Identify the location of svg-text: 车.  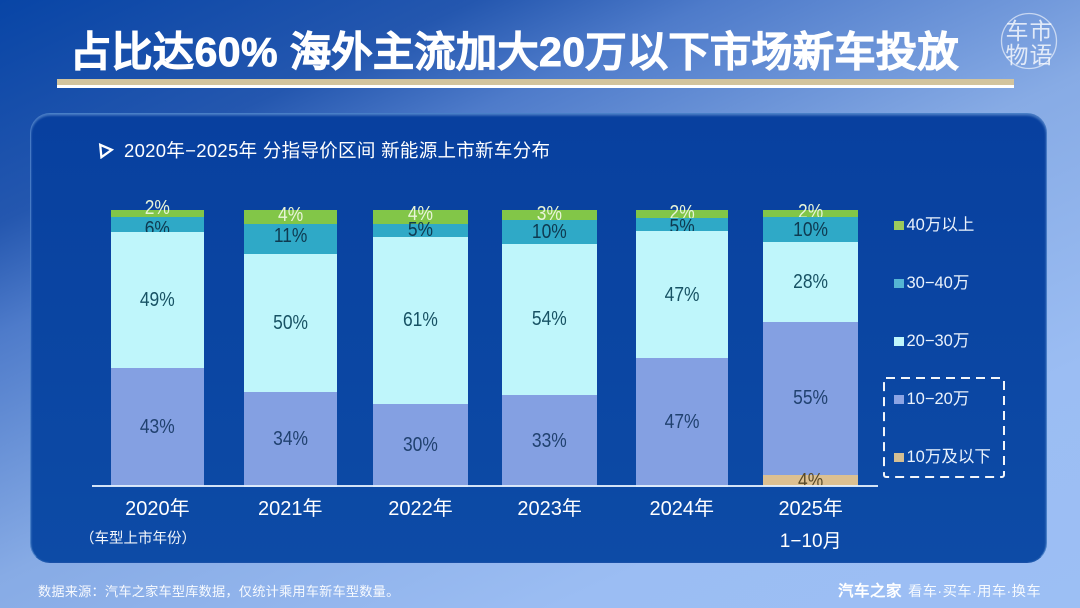
(1017, 31).